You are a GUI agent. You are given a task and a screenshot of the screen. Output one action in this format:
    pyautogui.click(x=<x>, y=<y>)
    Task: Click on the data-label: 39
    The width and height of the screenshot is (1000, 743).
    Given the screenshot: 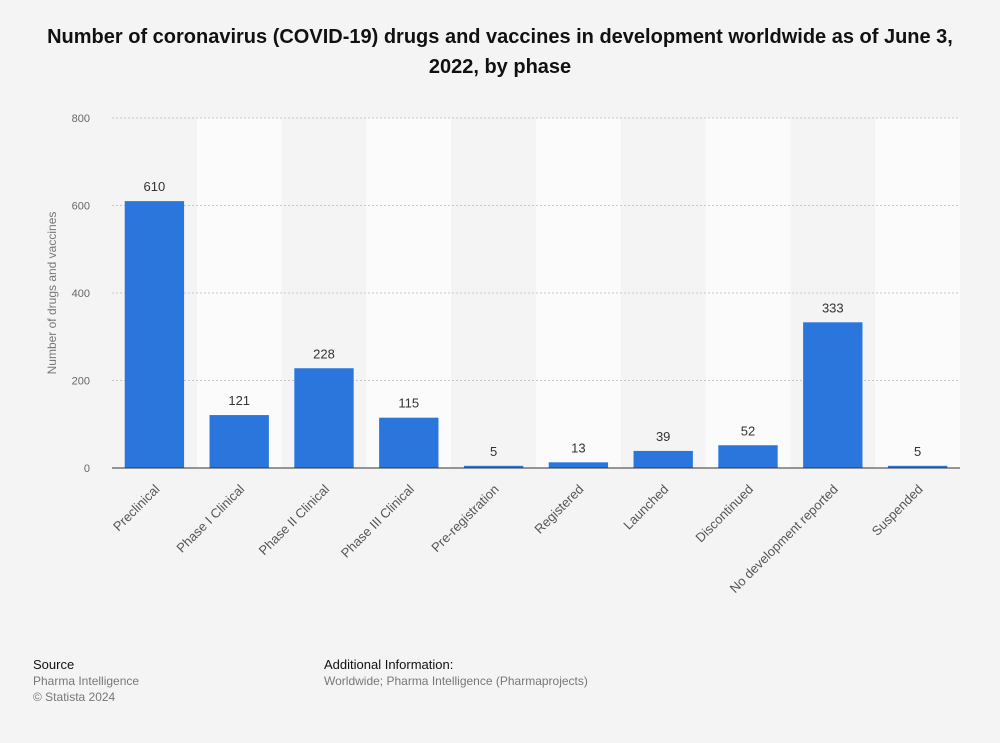 What is the action you would take?
    pyautogui.click(x=663, y=436)
    